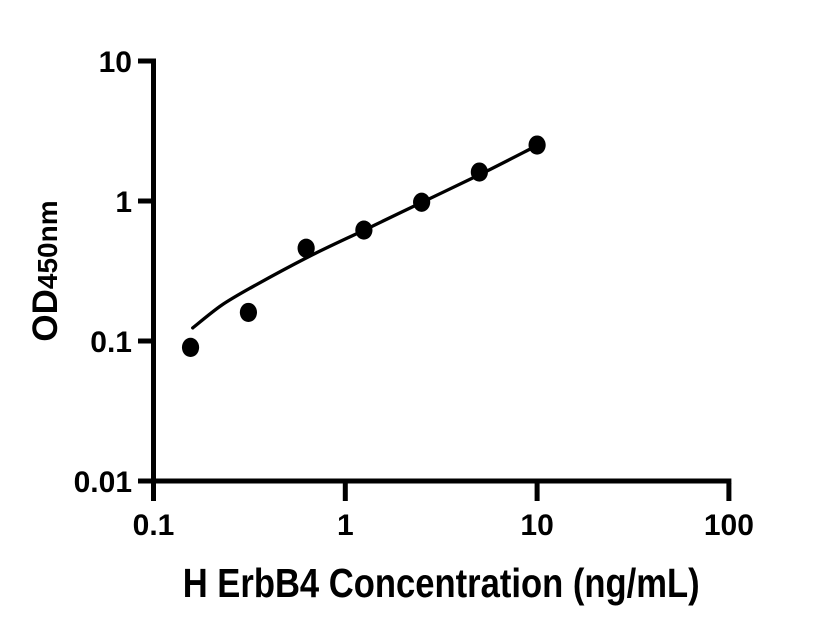  I want to click on y-axis-title: OD450nm, so click(45, 270).